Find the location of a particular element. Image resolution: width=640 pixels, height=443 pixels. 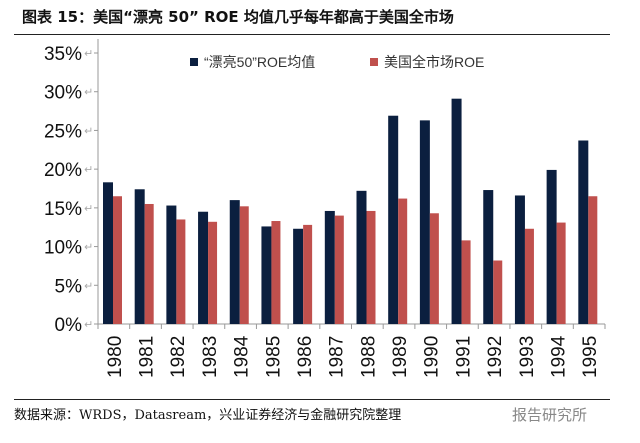

x-tick-label: 1987 is located at coordinates (337, 357).